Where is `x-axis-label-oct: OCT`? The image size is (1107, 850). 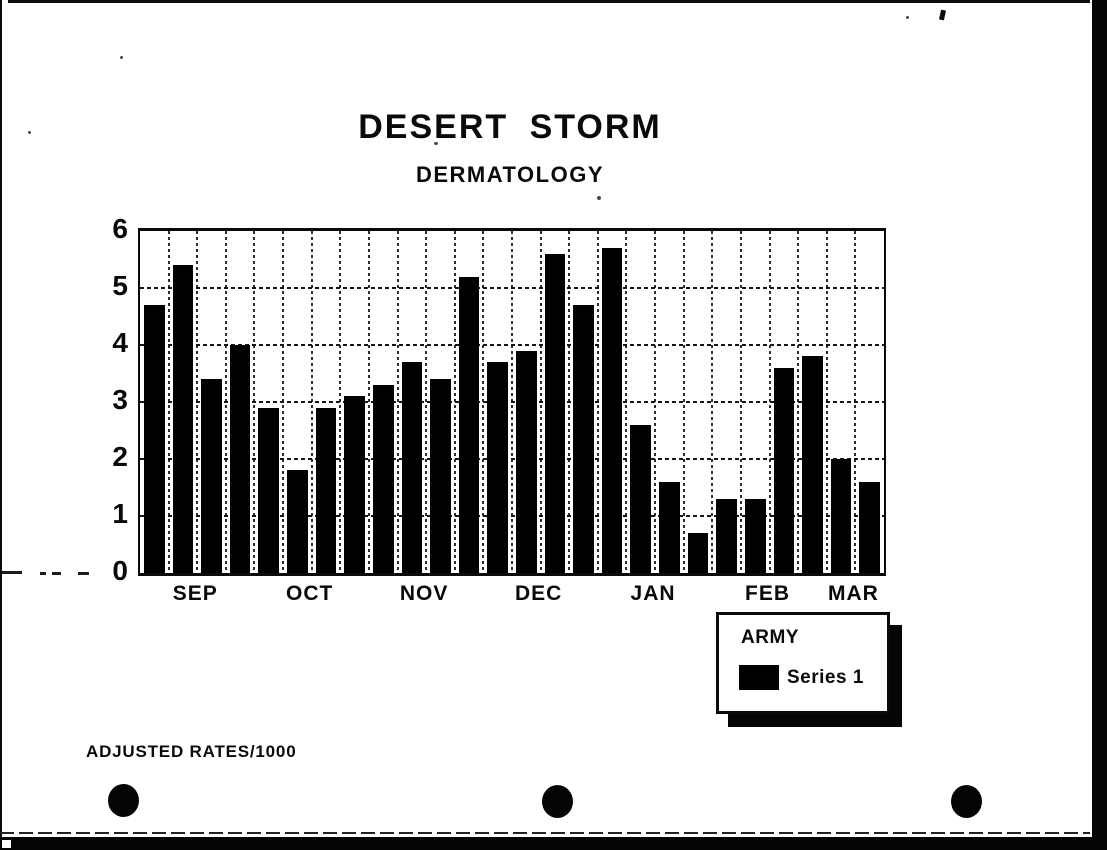
x-axis-label-oct: OCT is located at coordinates (310, 593).